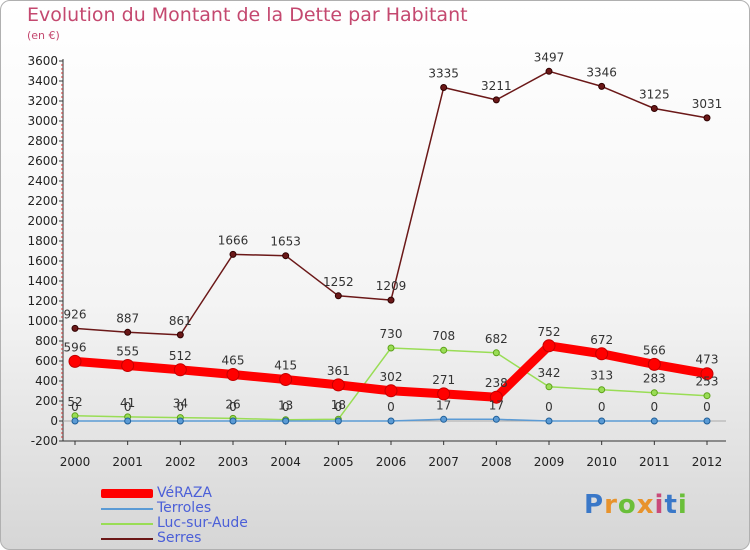  I want to click on legend-label: Luc-sur-Aude, so click(202, 523).